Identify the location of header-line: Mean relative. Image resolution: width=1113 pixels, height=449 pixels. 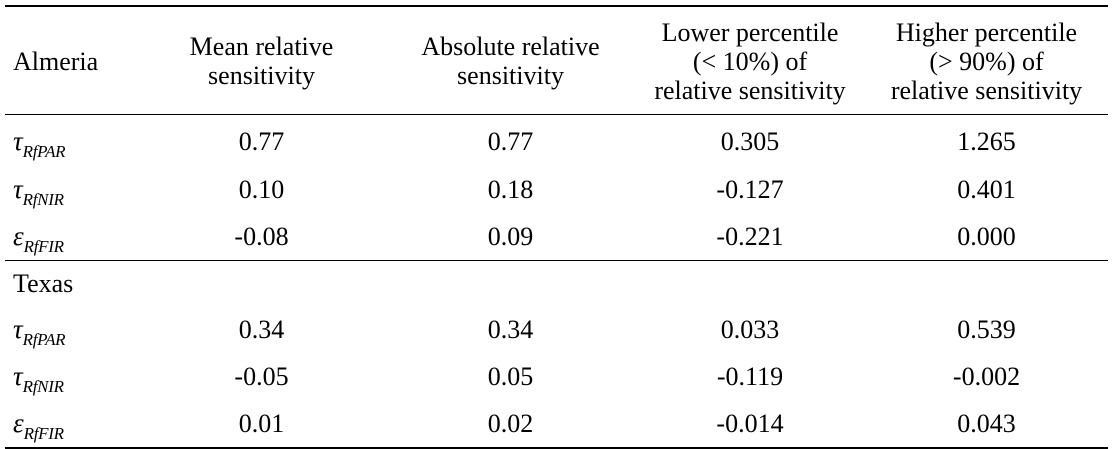
(261, 46).